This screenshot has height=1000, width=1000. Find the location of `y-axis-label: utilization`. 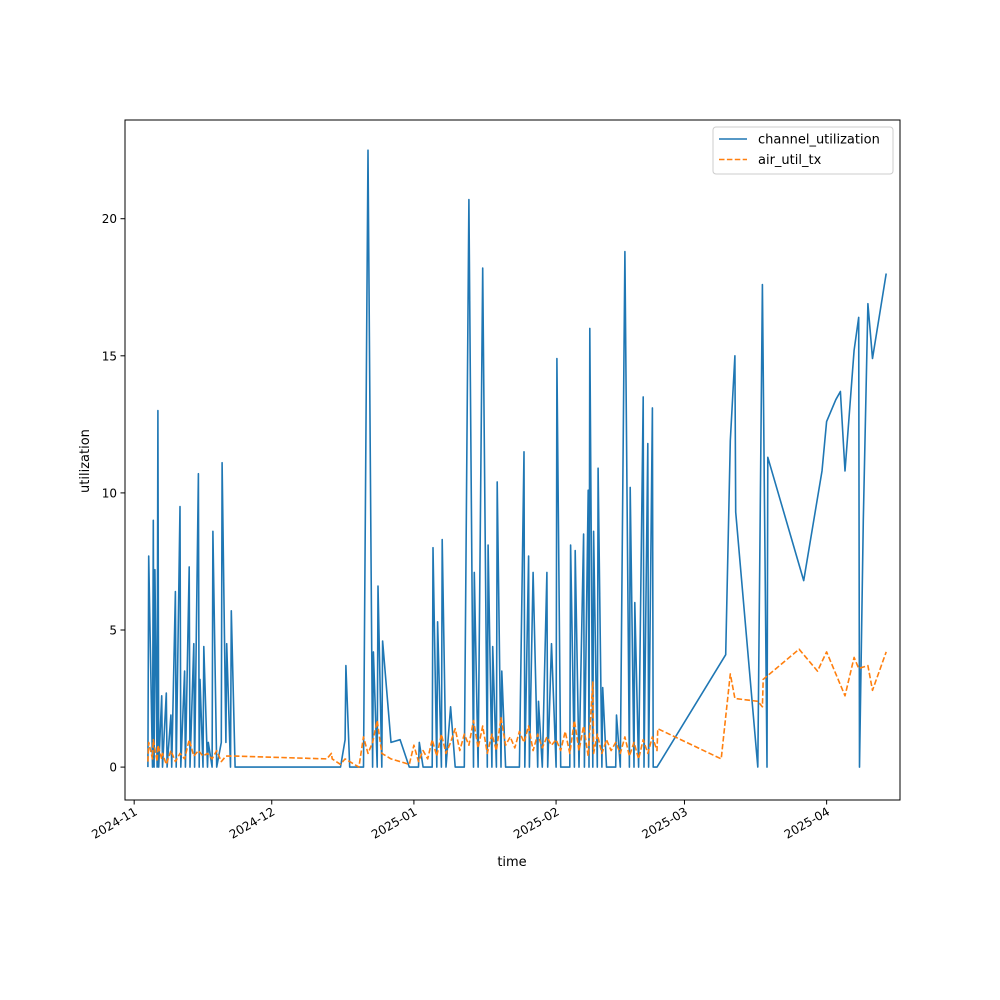

y-axis-label: utilization is located at coordinates (85, 461).